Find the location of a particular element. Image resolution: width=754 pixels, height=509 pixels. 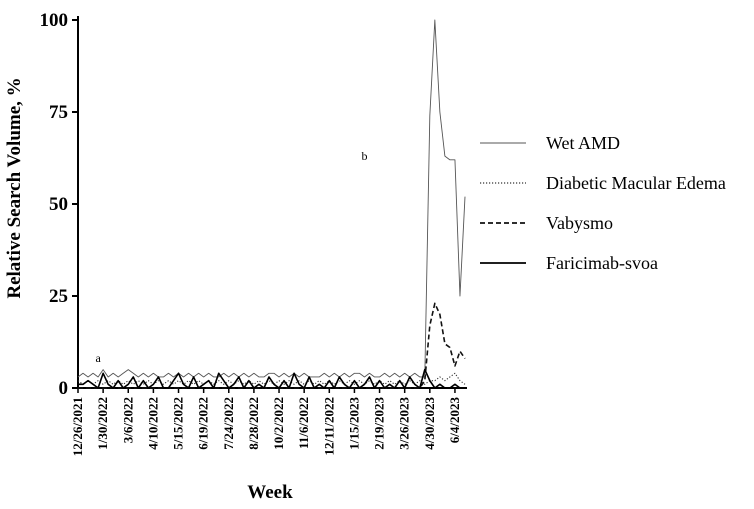

x-axis-title: Week is located at coordinates (270, 492).